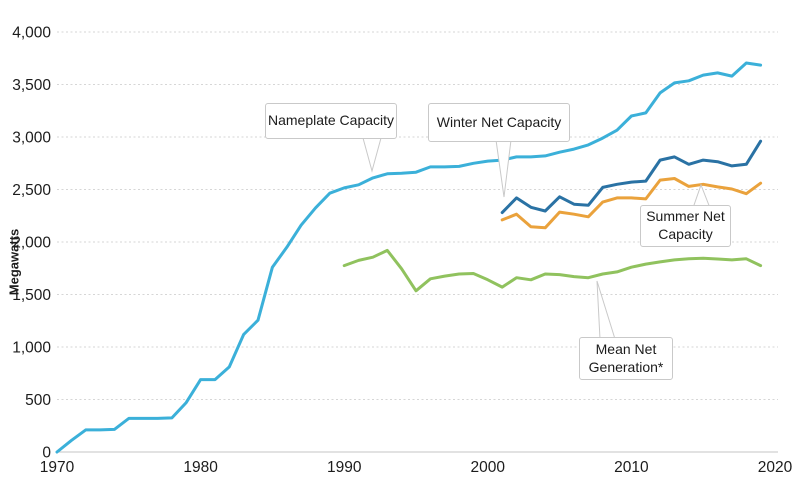  What do you see at coordinates (503, 168) in the screenshot?
I see `callout-pointer-winter` at bounding box center [503, 168].